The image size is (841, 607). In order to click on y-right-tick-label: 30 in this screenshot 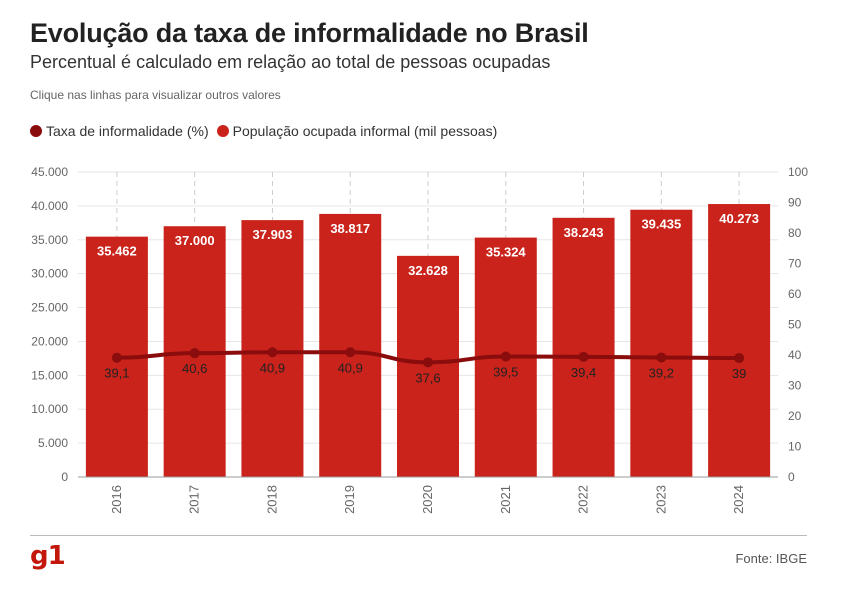, I will do `click(795, 386)`.